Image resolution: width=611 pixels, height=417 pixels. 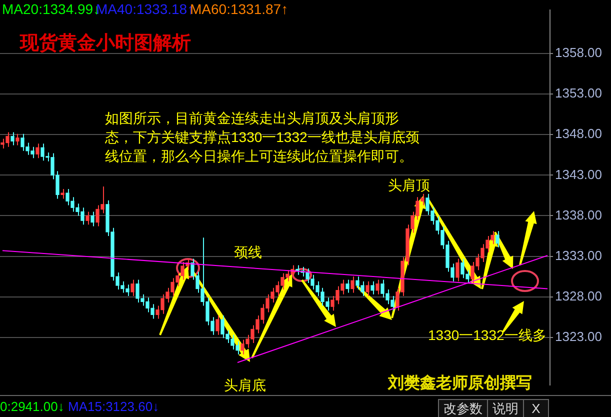 What do you see at coordinates (578, 174) in the screenshot?
I see `y-tick-label: 1343.00` at bounding box center [578, 174].